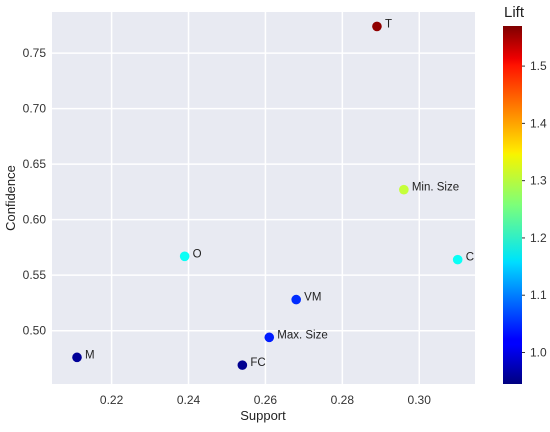 The width and height of the screenshot is (550, 432). I want to click on y-tick-label: 0.50, so click(35, 331).